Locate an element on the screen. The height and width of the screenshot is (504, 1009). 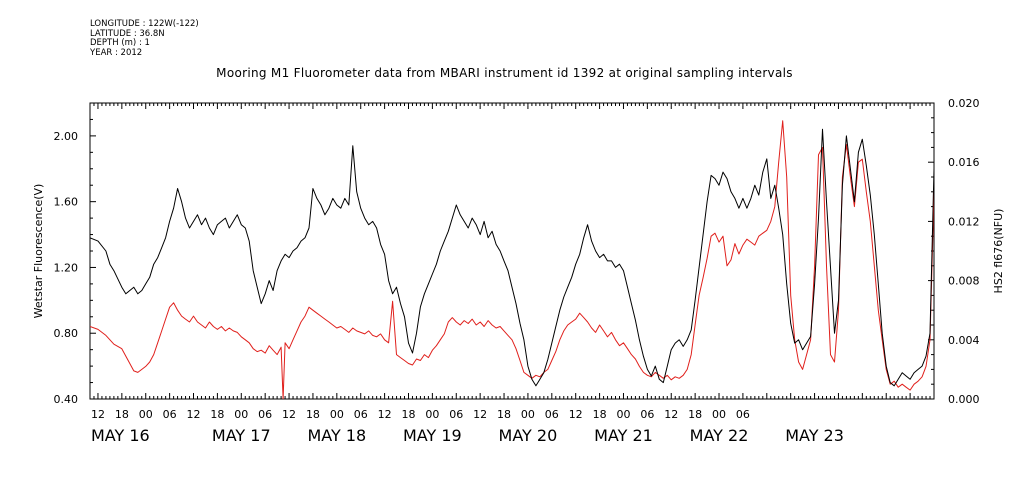
latitude-label: LATITUDE : 36.8N is located at coordinates (127, 33).